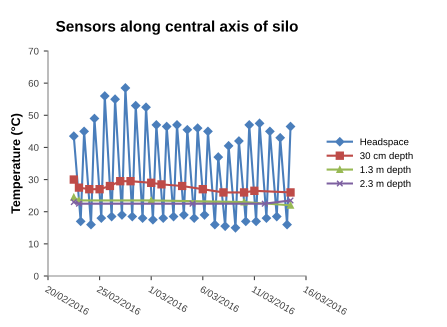 The height and width of the screenshot is (327, 447). I want to click on y-tick-label: 40, so click(33, 148).